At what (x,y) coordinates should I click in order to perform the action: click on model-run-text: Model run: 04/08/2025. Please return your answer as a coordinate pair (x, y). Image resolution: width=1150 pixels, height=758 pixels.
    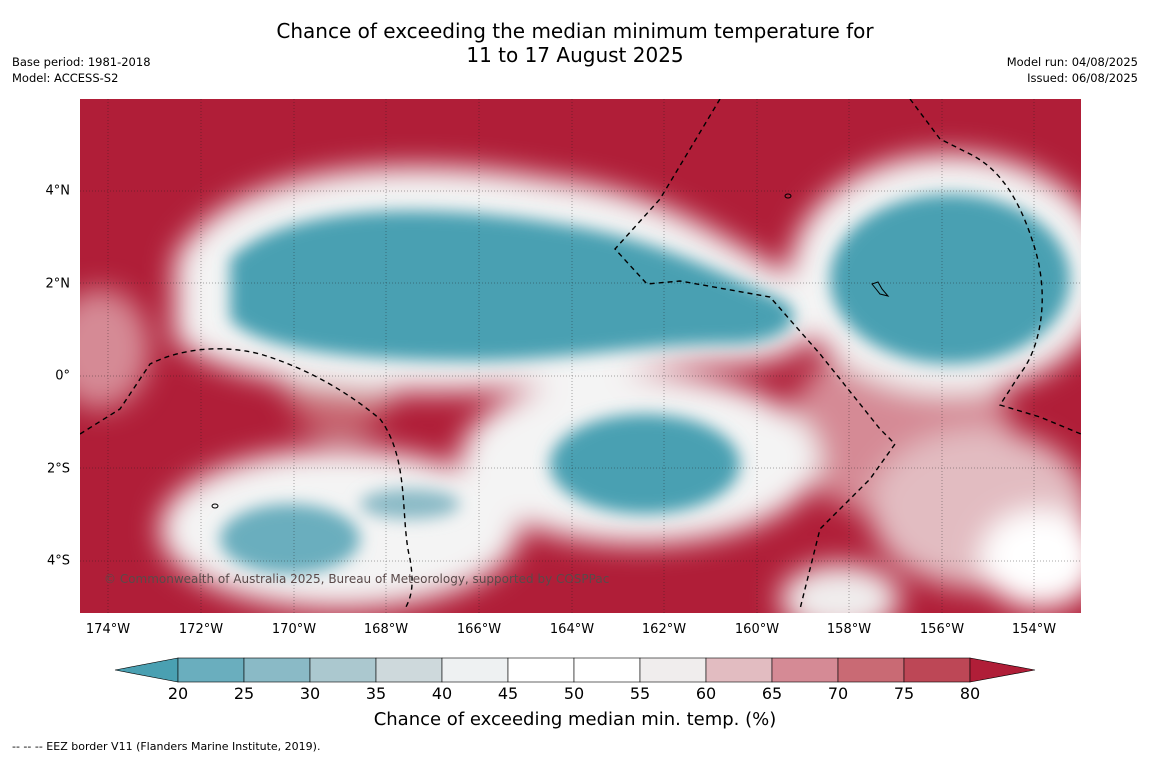
    Looking at the image, I should click on (1072, 62).